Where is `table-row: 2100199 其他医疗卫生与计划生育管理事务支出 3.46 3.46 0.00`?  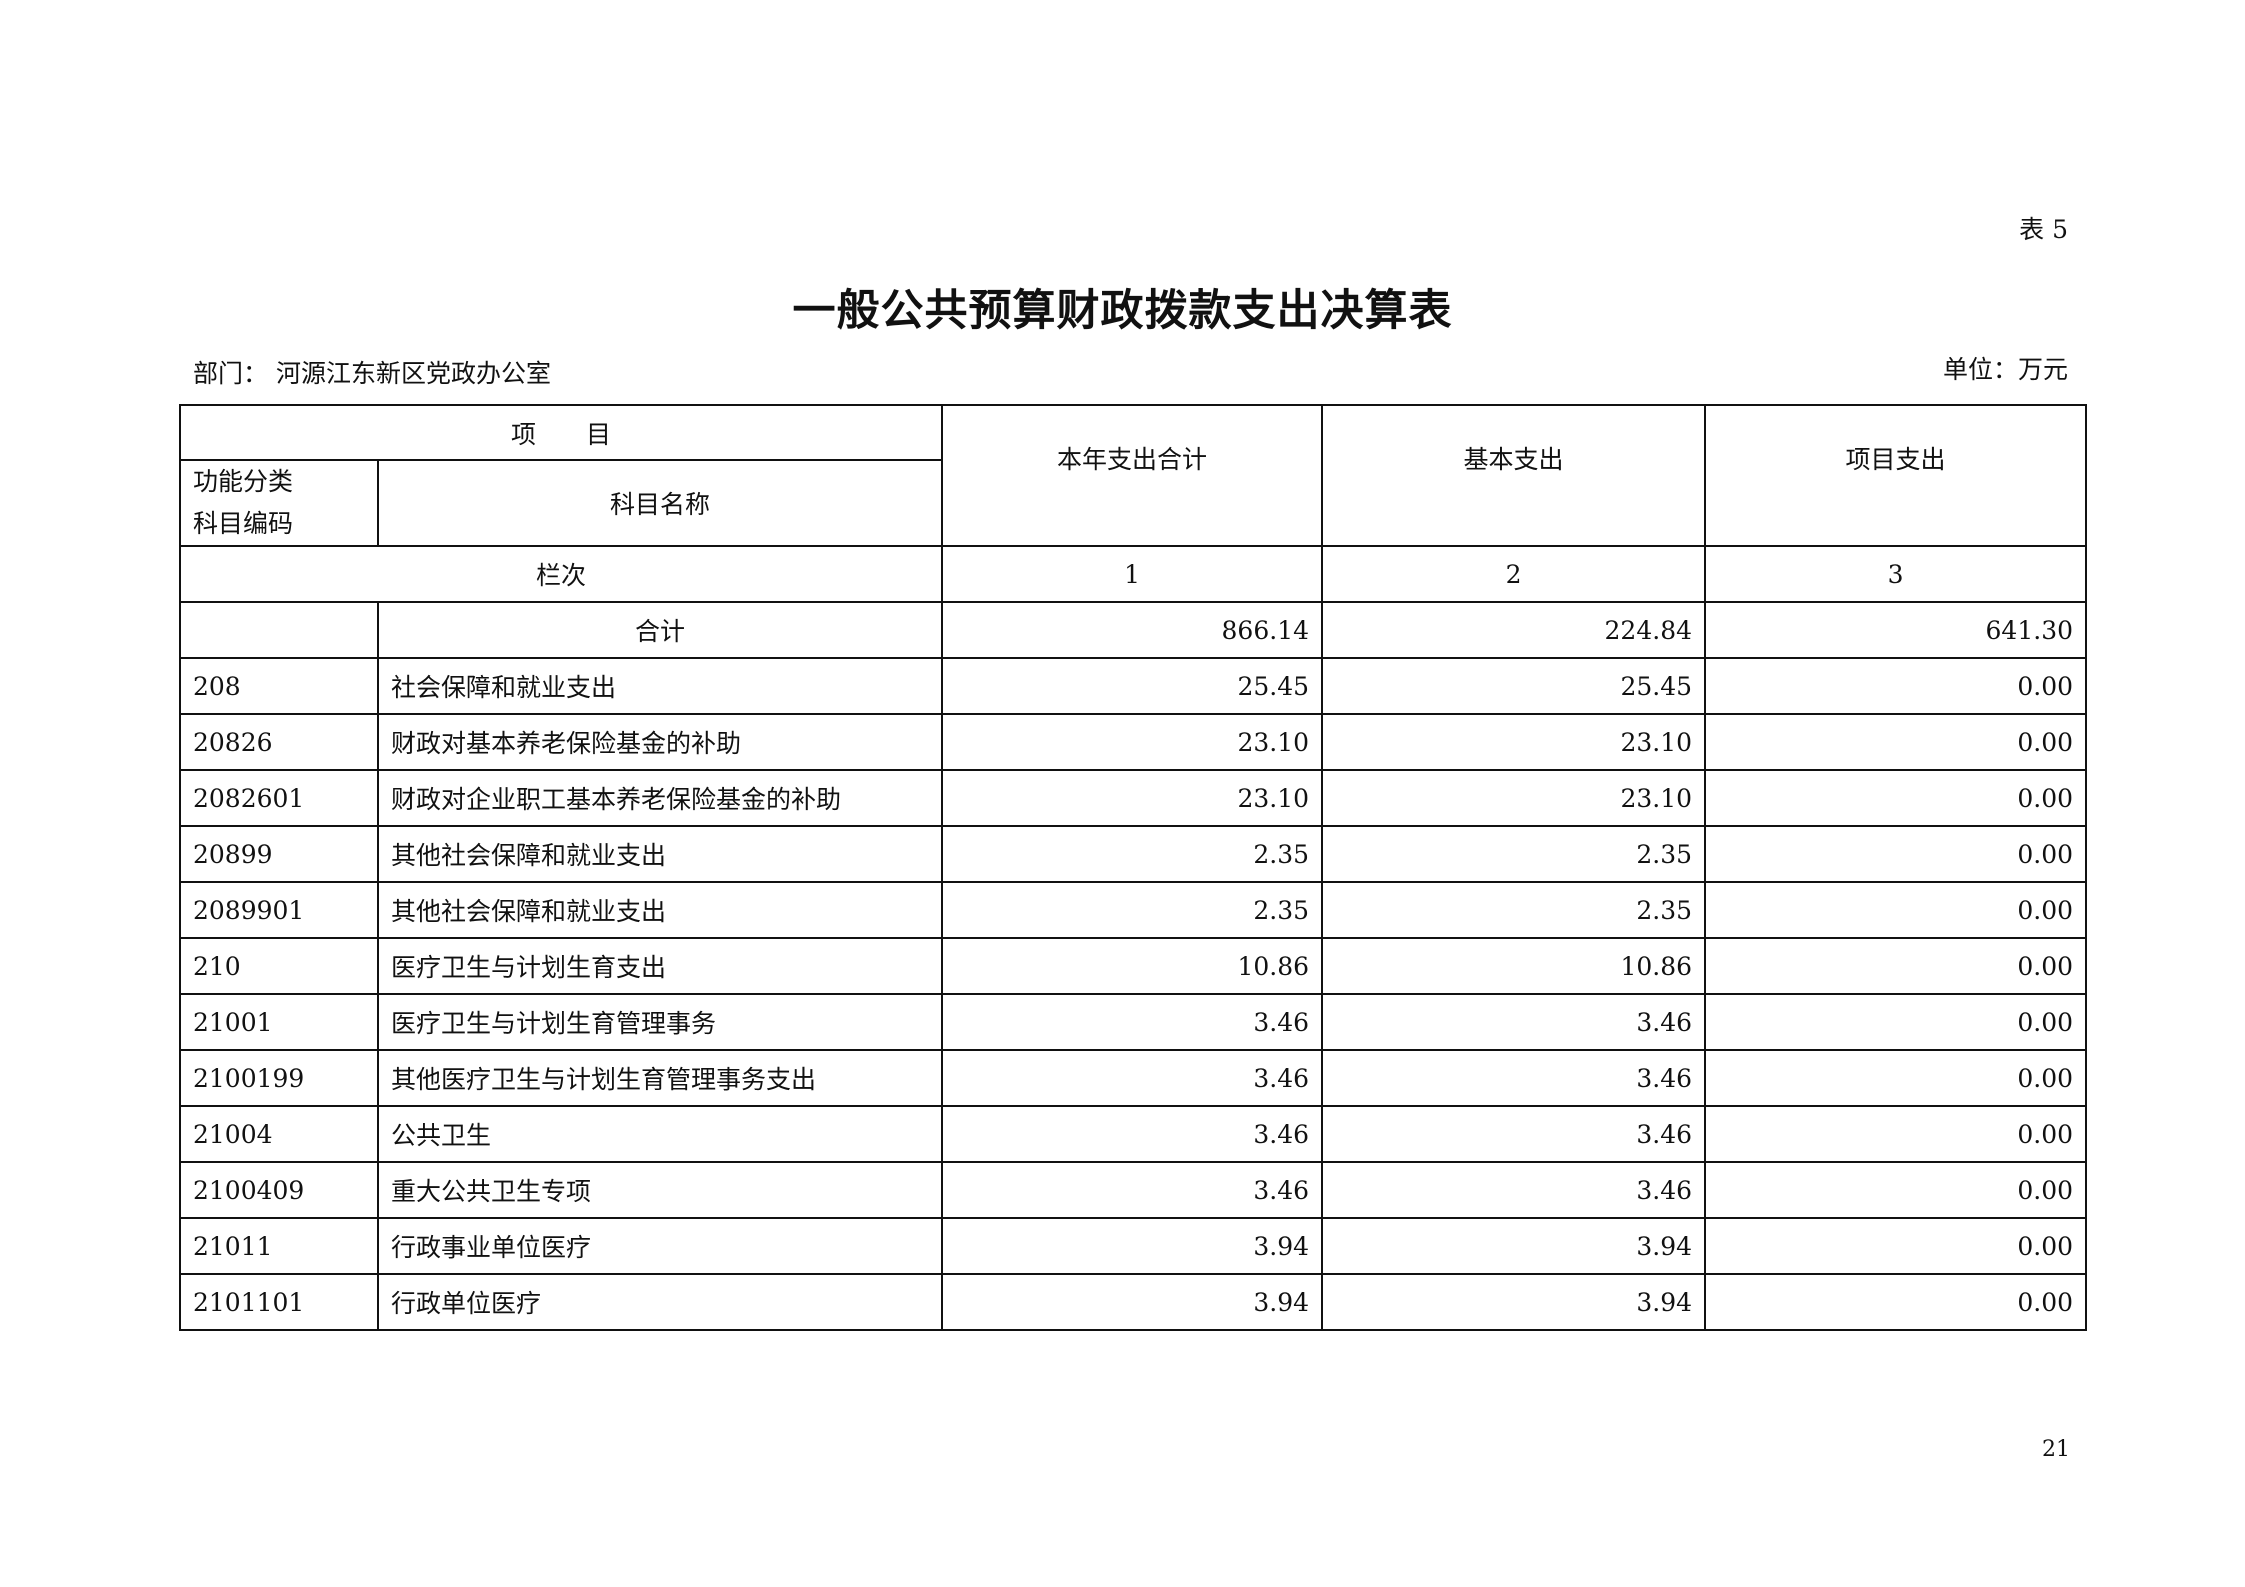 table-row: 2100199 其他医疗卫生与计划生育管理事务支出 3.46 3.46 0.00 is located at coordinates (1133, 1078).